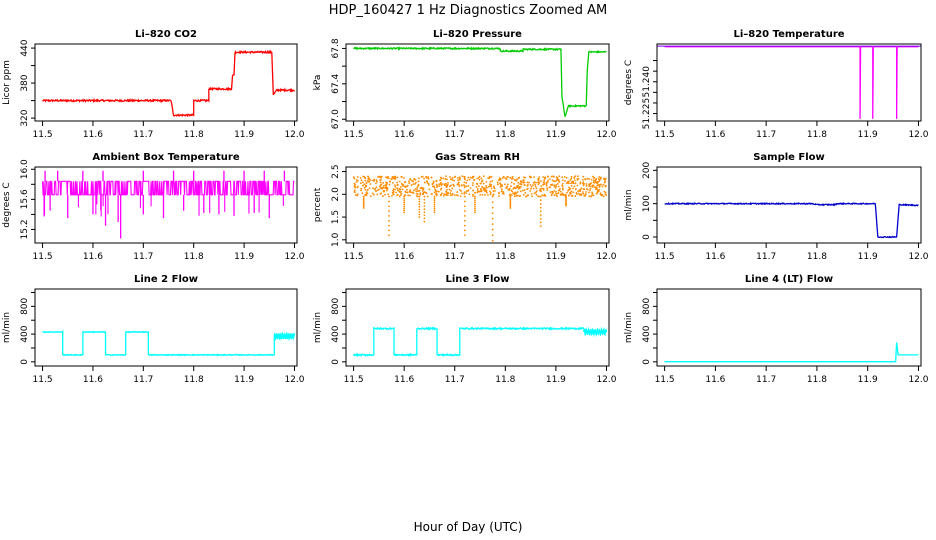  I want to click on panel-title: Line 4 (LT) Flow, so click(789, 279).